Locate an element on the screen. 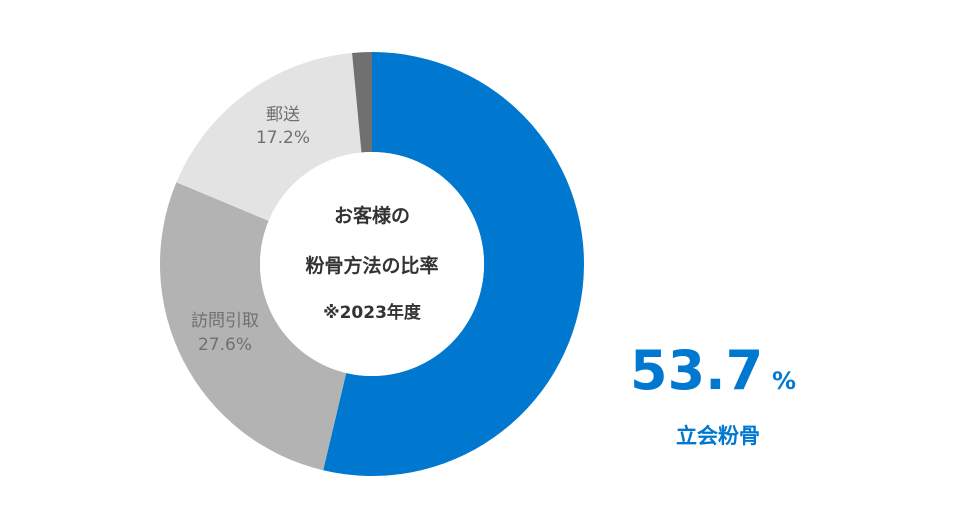  highlight-name: 立会粉骨 is located at coordinates (718, 436).